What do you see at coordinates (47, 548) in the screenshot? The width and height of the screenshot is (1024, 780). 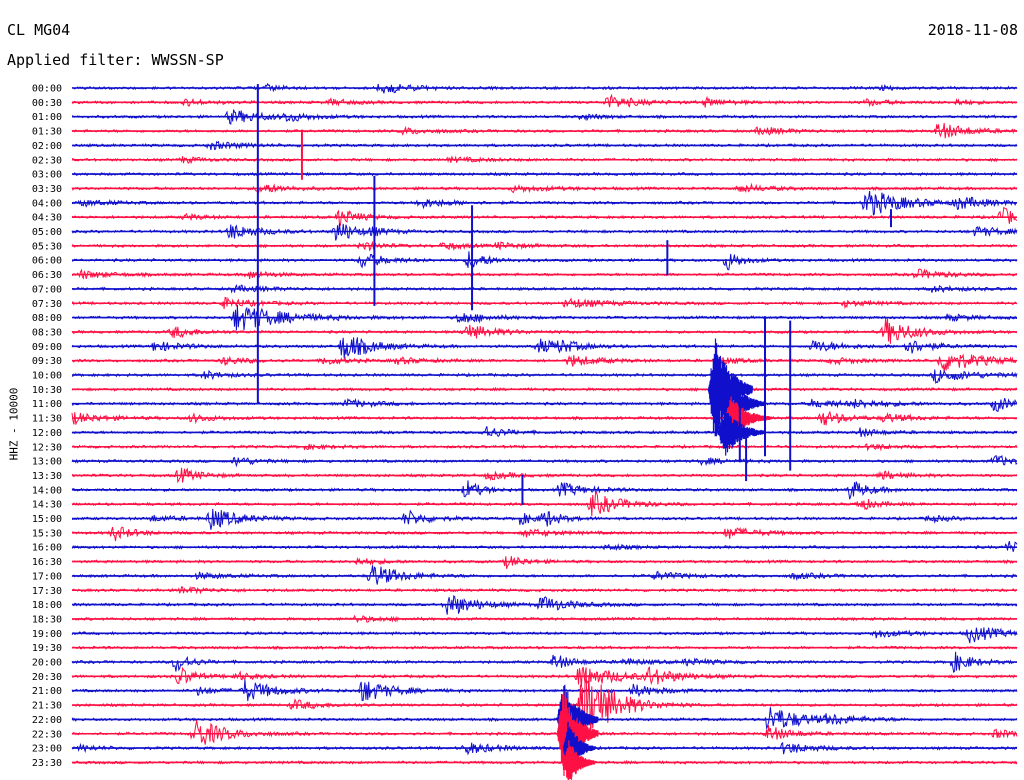 I see `row-time-label: 16:00` at bounding box center [47, 548].